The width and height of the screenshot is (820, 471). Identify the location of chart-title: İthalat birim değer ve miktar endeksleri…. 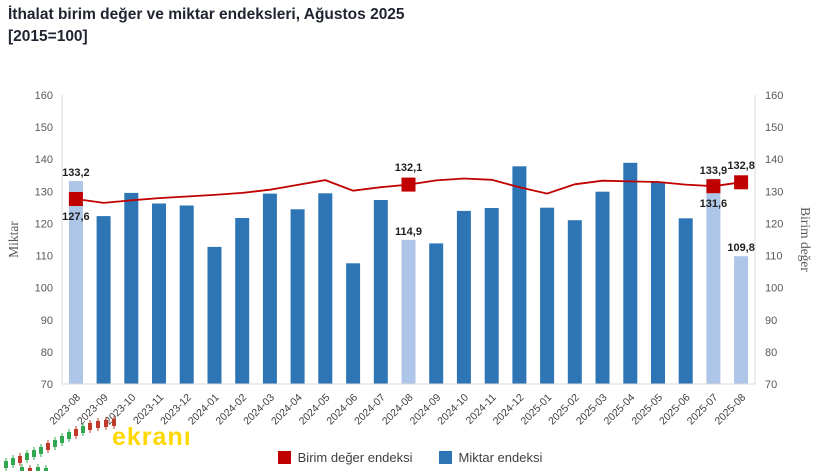
(328, 26).